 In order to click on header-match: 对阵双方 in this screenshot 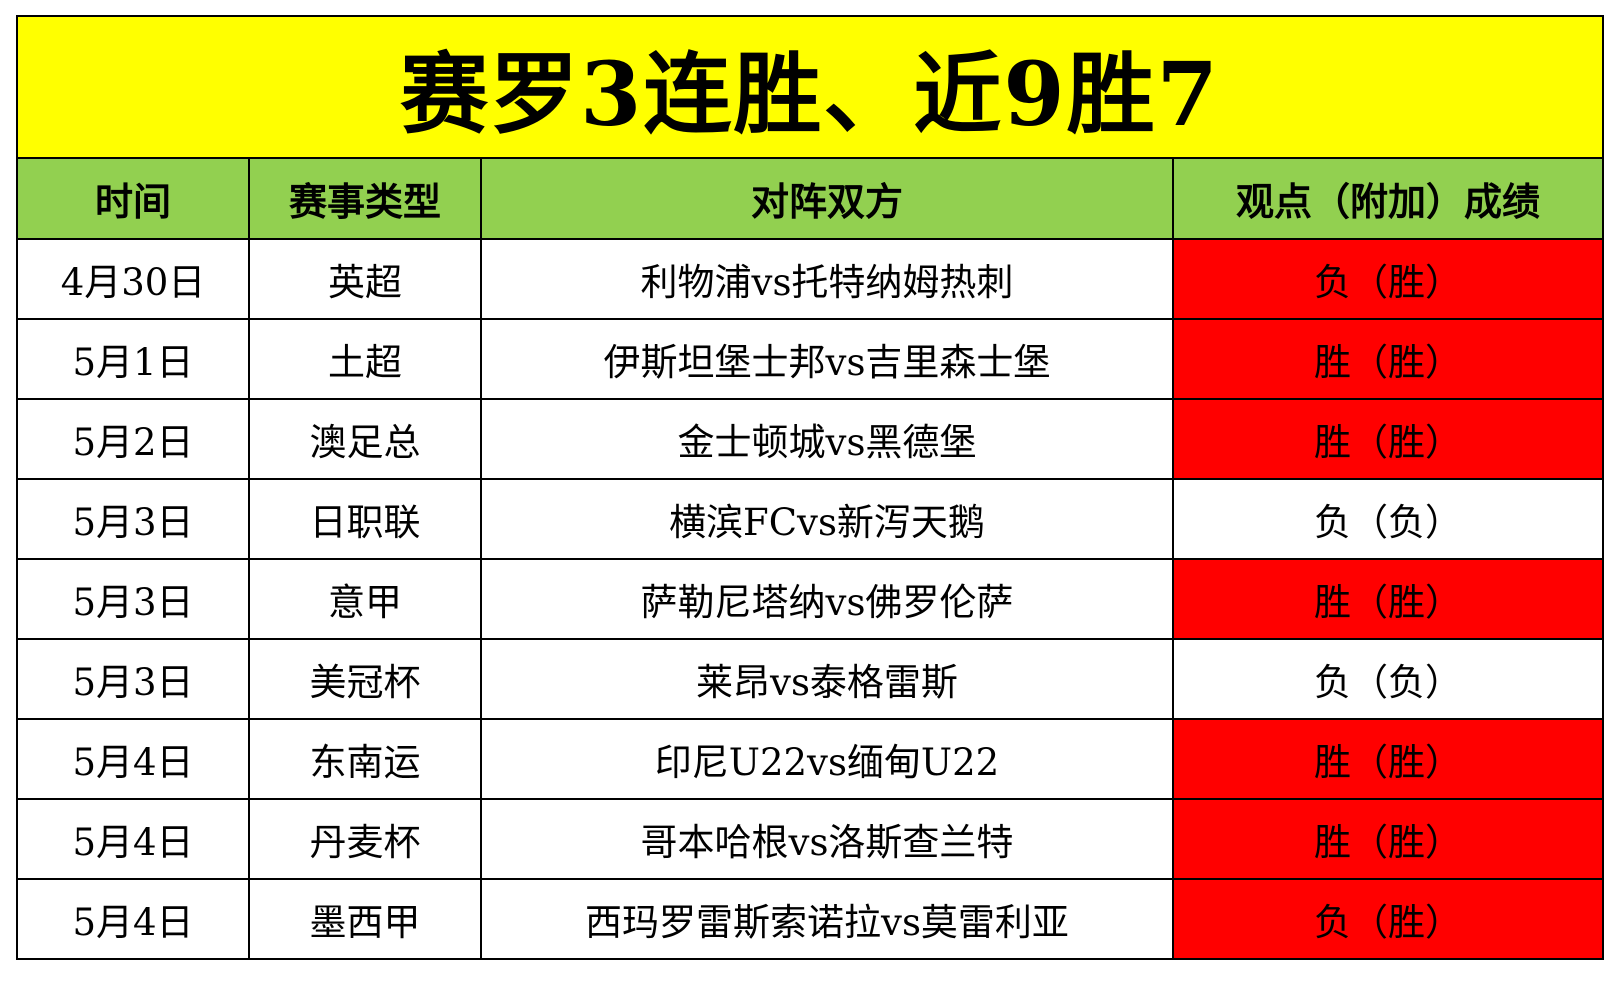, I will do `click(827, 198)`.